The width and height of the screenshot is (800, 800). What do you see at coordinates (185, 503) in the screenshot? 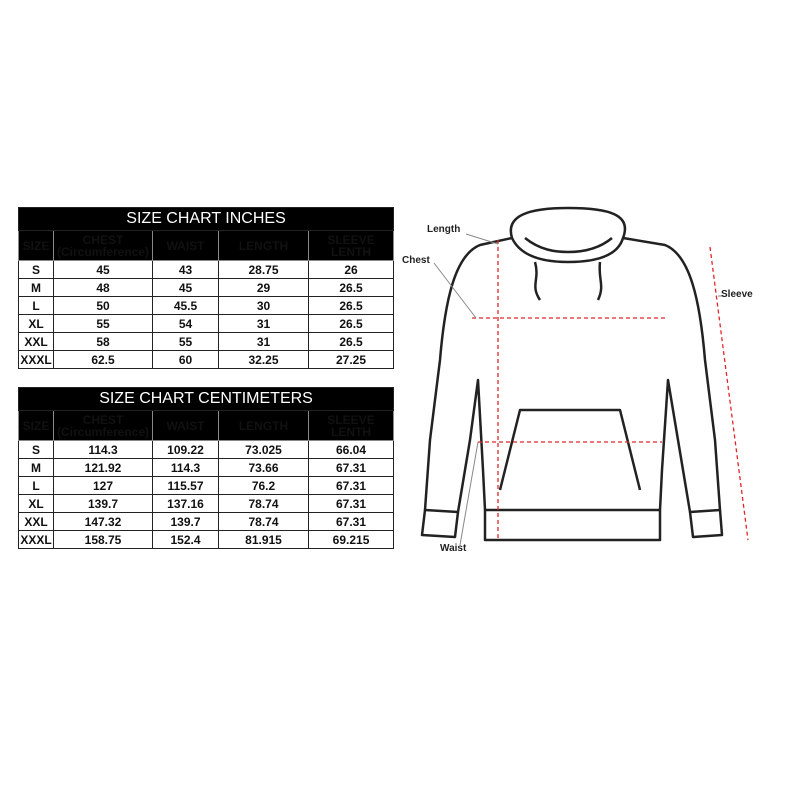
I see `cell-waist: 137.16` at bounding box center [185, 503].